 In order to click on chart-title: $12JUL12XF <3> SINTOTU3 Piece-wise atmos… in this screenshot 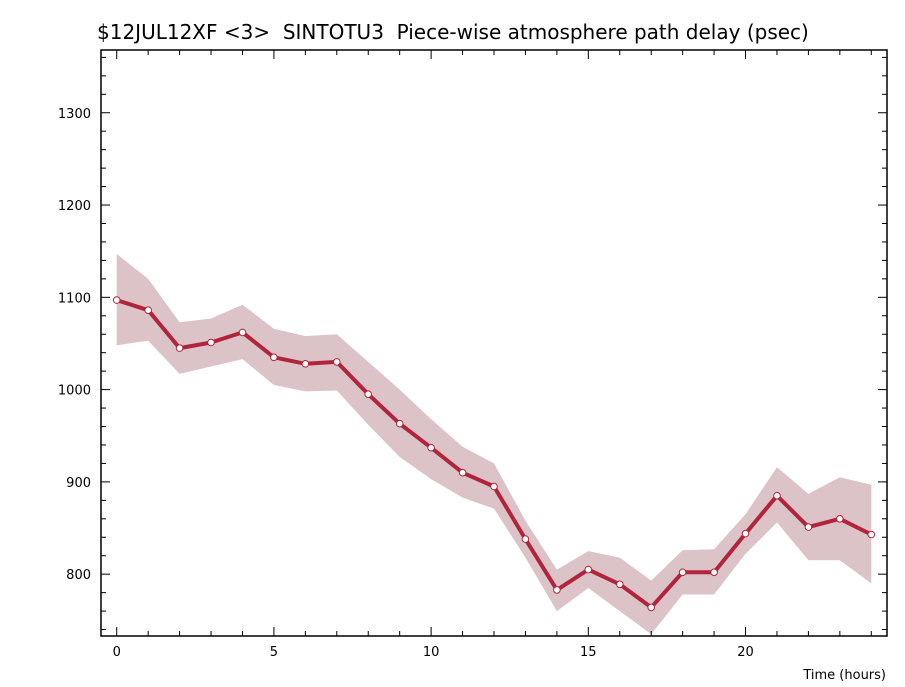, I will do `click(453, 32)`.